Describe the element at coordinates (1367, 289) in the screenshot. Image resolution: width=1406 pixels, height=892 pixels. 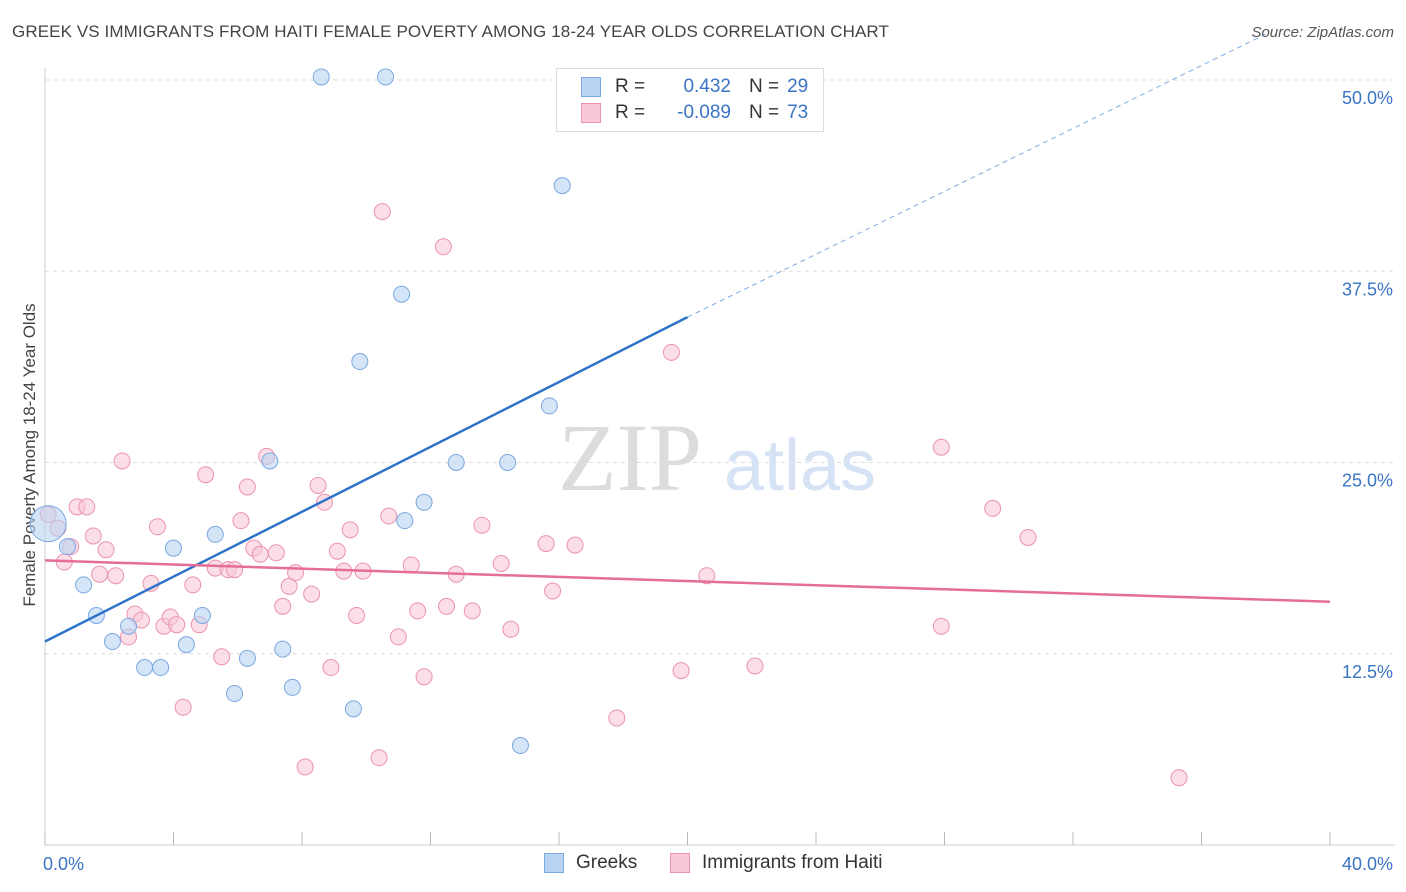
I see `y-tick-label: 37.5%` at that location.